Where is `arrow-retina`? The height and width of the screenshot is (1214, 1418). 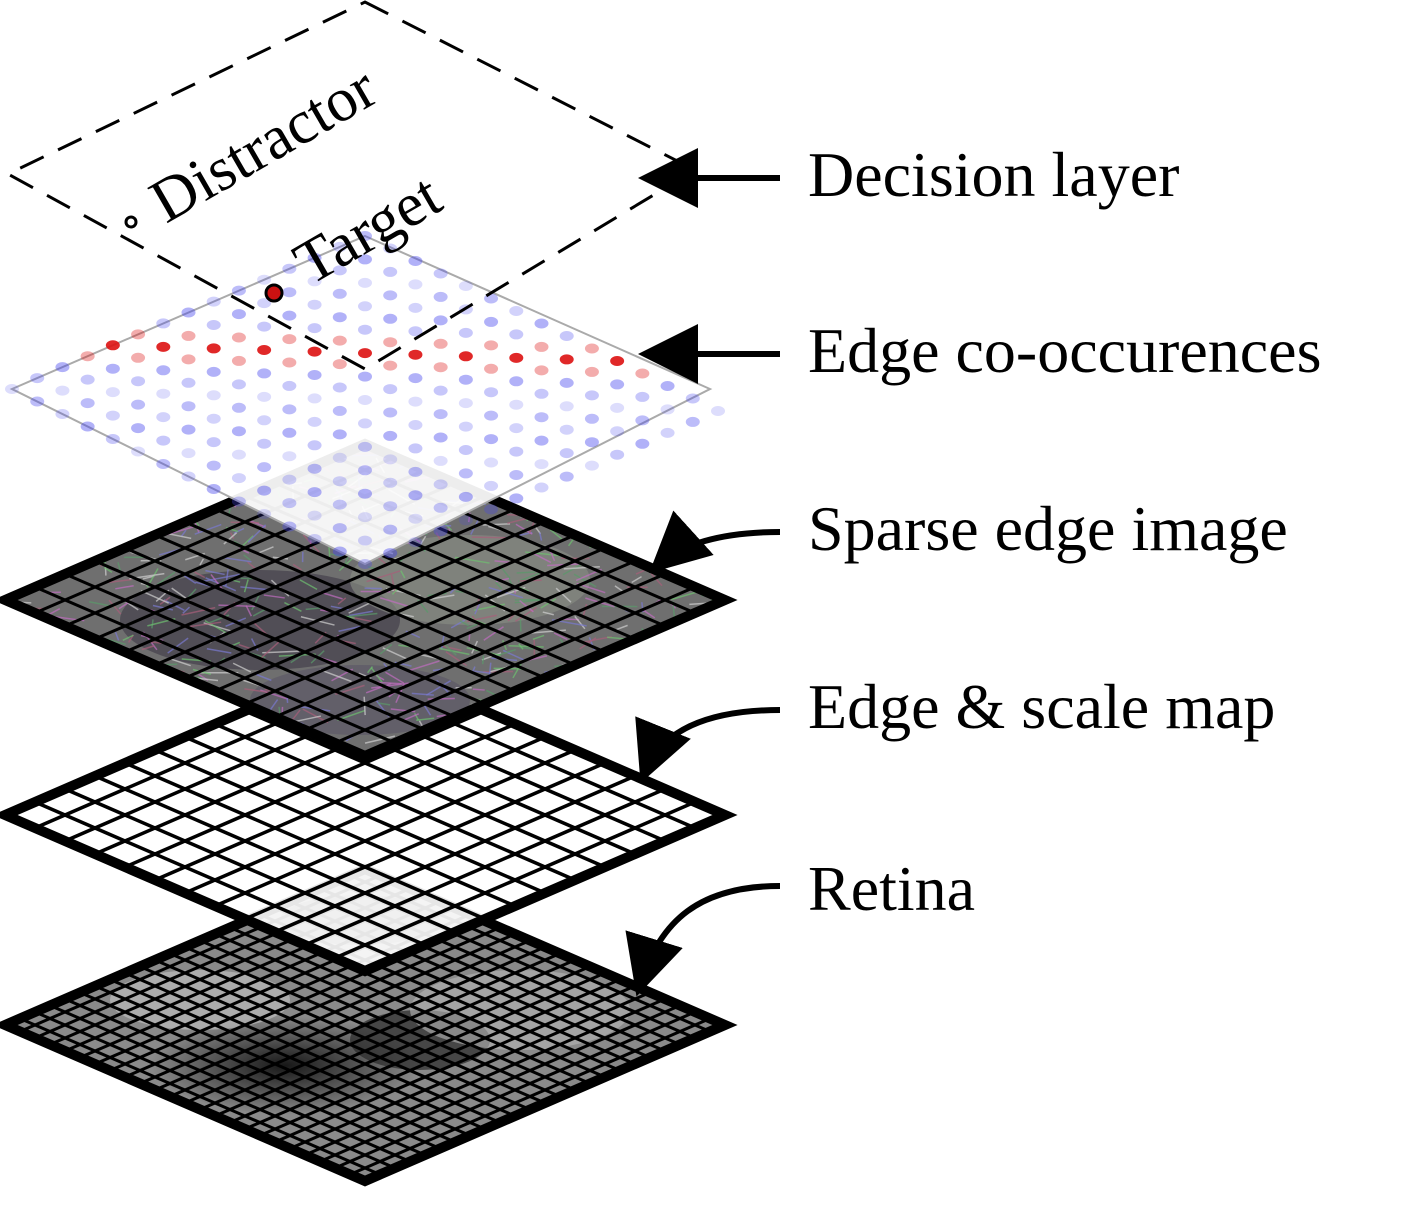 arrow-retina is located at coordinates (703, 940).